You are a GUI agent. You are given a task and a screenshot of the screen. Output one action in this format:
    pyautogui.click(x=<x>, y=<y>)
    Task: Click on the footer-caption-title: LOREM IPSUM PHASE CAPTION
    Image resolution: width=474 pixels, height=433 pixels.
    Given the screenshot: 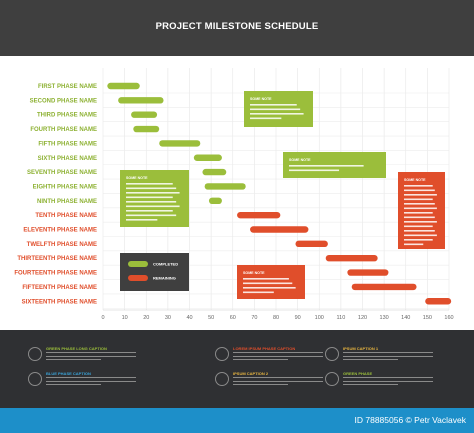 What is the action you would take?
    pyautogui.click(x=264, y=348)
    